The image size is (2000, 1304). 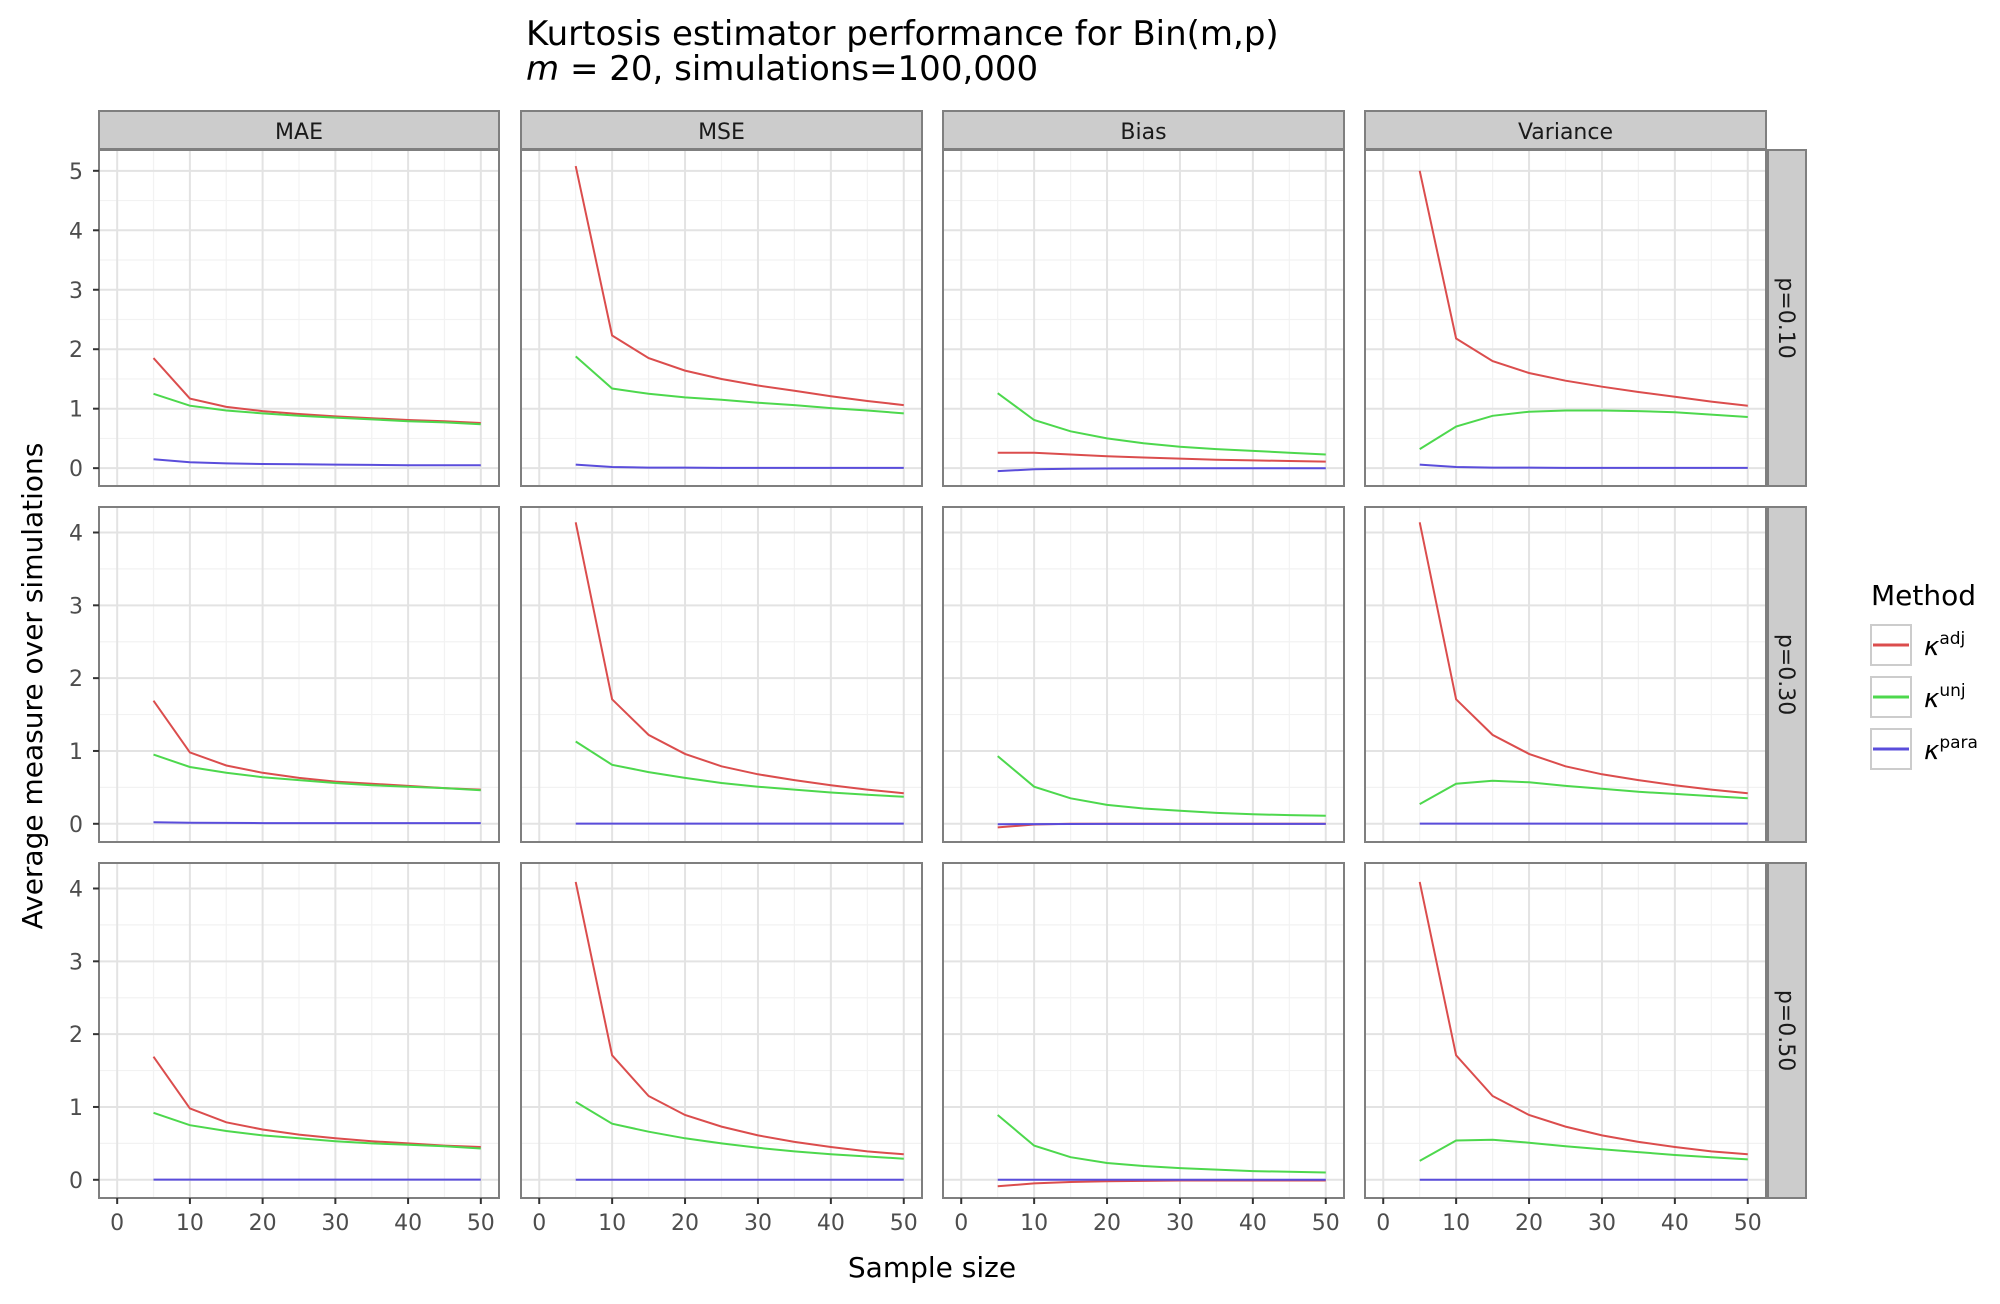 What do you see at coordinates (1918, 645) in the screenshot?
I see `legend-item-adj: κadj` at bounding box center [1918, 645].